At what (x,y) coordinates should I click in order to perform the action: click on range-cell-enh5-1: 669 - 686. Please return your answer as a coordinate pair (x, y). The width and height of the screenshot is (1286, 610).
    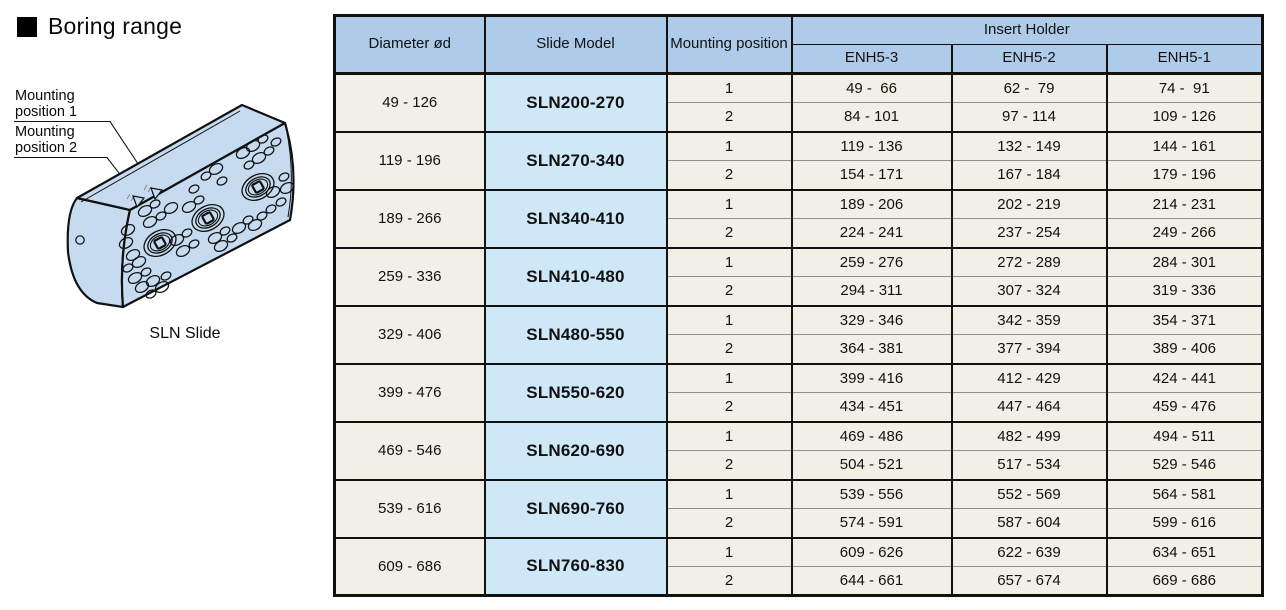
    Looking at the image, I should click on (1184, 581).